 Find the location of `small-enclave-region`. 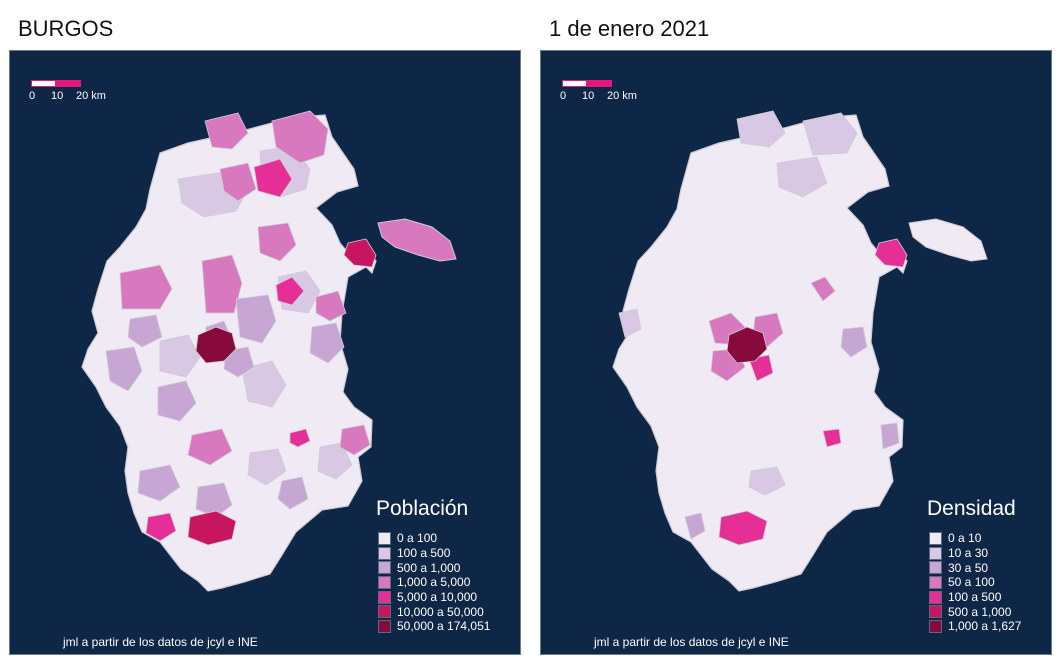

small-enclave-region is located at coordinates (300, 438).